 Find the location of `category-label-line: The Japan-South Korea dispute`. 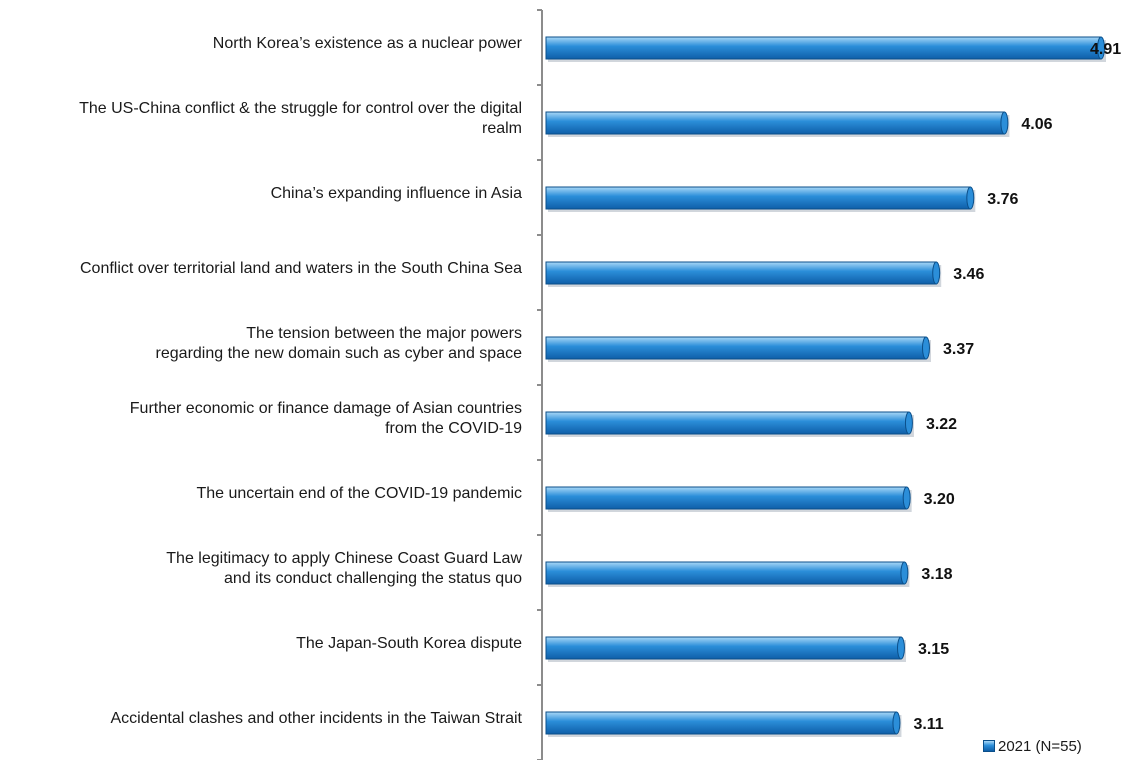

category-label-line: The Japan-South Korea dispute is located at coordinates (409, 643).